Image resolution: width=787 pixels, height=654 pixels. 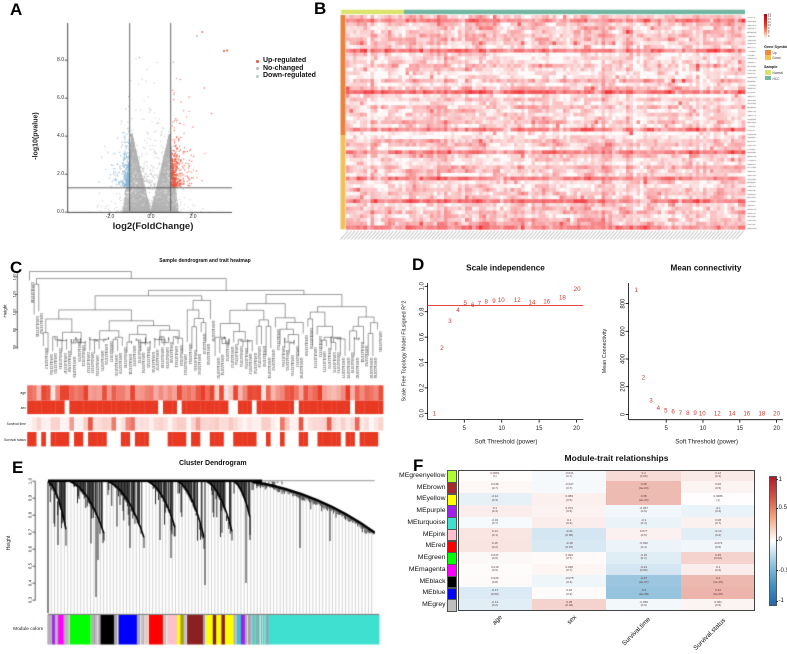 What do you see at coordinates (423, 362) in the screenshot?
I see `svg-text: 0.4` at bounding box center [423, 362].